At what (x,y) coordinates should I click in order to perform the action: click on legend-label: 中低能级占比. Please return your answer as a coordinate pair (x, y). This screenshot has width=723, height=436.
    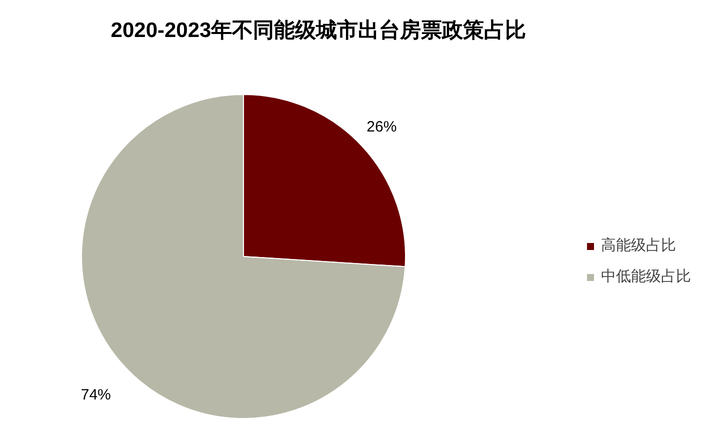
    Looking at the image, I should click on (646, 276).